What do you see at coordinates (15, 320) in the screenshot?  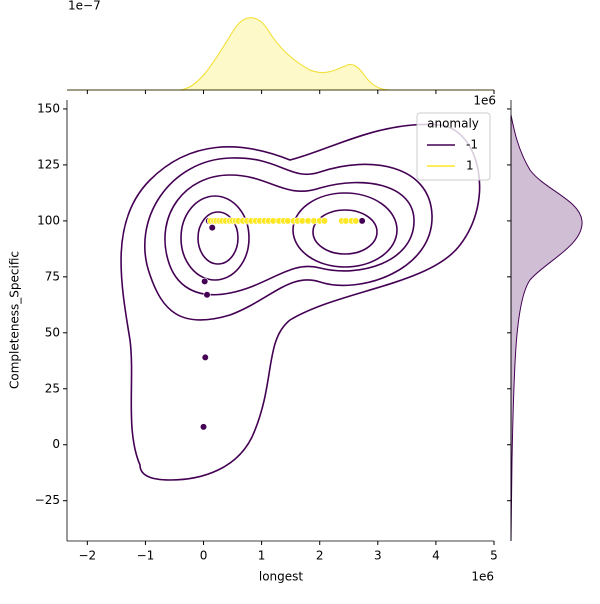 I see `y-axis-label: Completeness_Specific` at bounding box center [15, 320].